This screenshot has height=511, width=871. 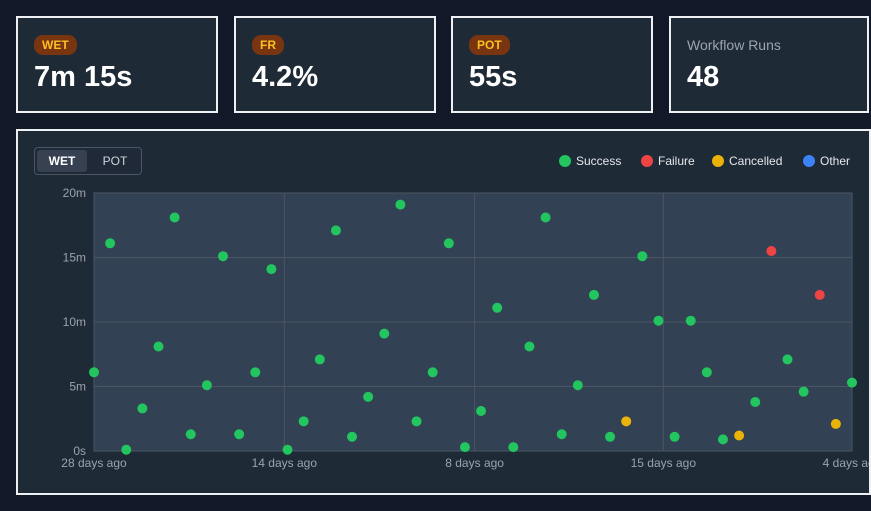 What do you see at coordinates (88, 161) in the screenshot?
I see `metric-toggle: WET POT` at bounding box center [88, 161].